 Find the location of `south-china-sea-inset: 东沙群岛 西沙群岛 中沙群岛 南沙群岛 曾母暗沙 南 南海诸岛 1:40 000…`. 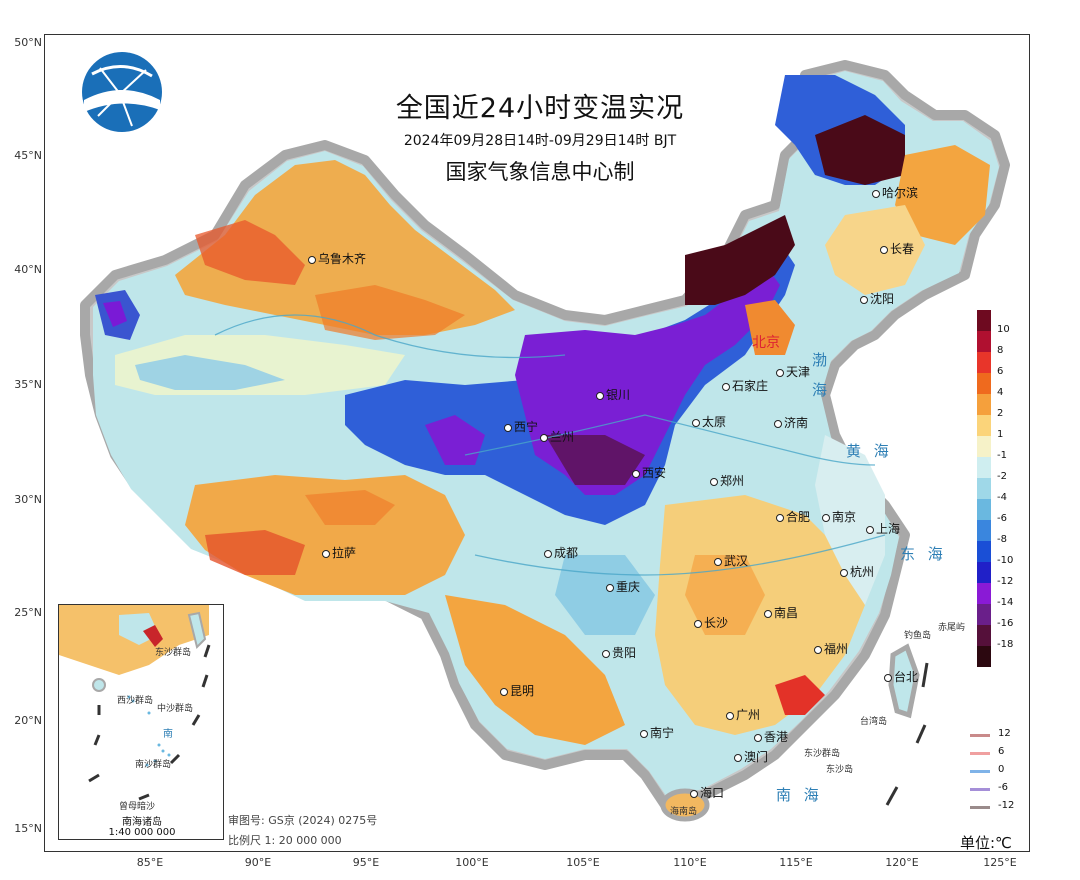

south-china-sea-inset: 东沙群岛 西沙群岛 中沙群岛 南沙群岛 曾母暗沙 南 南海诸岛 1:40 000… is located at coordinates (141, 722).